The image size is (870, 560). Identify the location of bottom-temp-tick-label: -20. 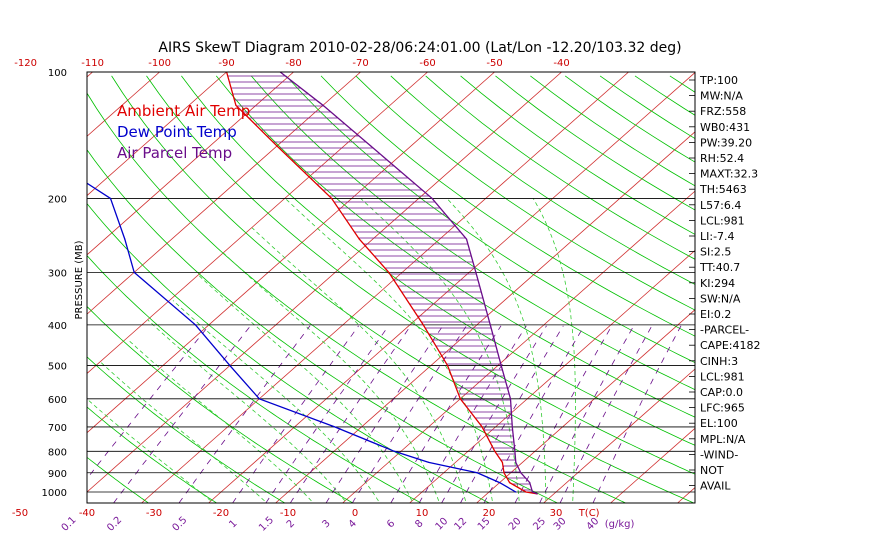
(221, 513).